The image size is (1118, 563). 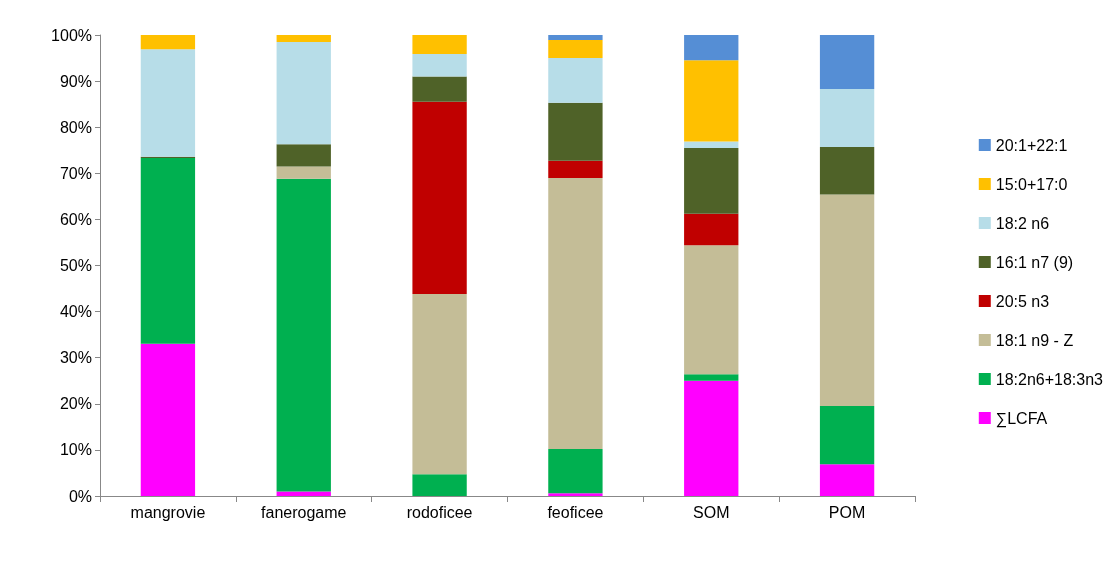 I want to click on legend-label: 15:0+17:0, so click(x=1031, y=184).